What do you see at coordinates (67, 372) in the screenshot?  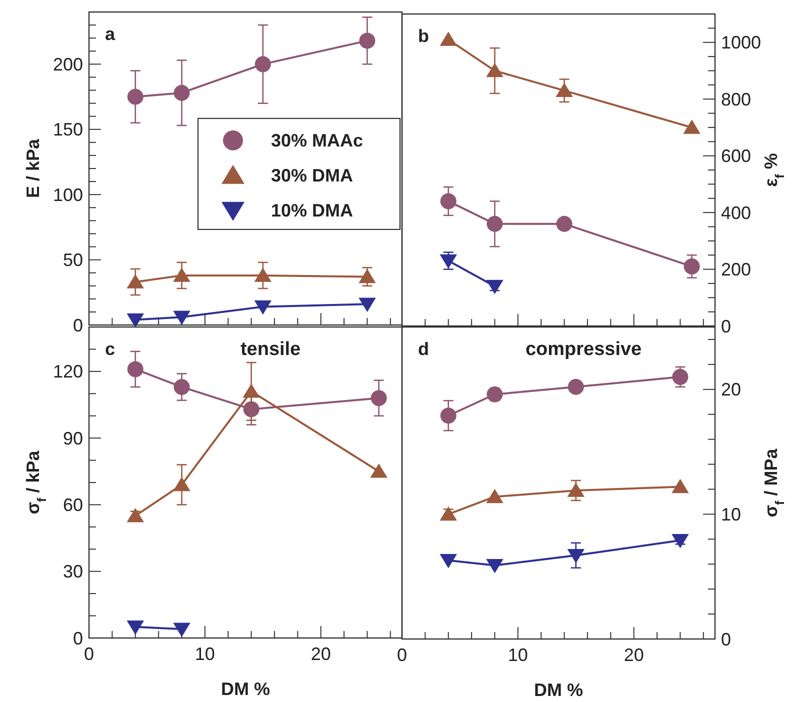 I see `y-tick-label: 120` at bounding box center [67, 372].